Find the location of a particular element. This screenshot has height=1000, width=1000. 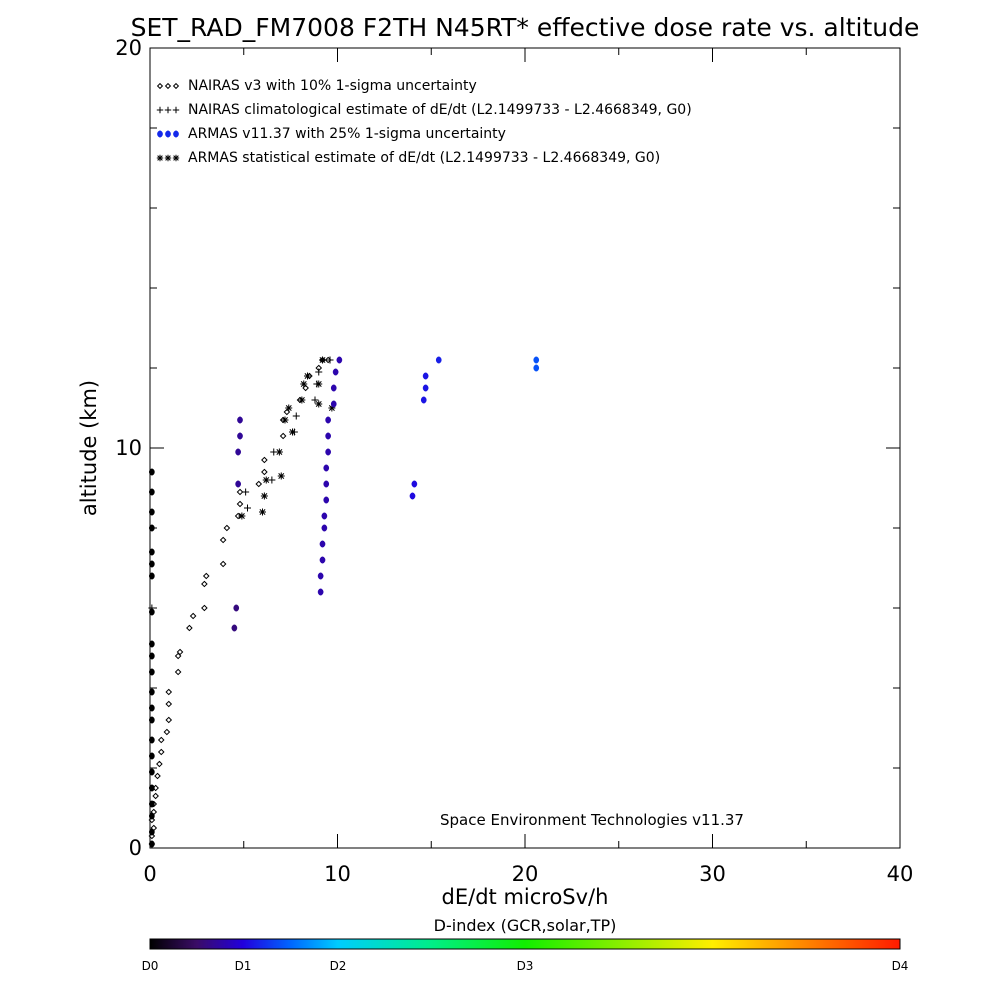

y-tick-label: 20 is located at coordinates (128, 48).